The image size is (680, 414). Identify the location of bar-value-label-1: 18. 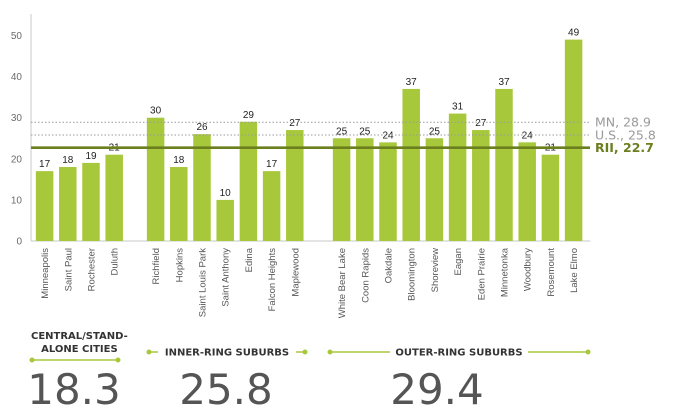
(68, 160).